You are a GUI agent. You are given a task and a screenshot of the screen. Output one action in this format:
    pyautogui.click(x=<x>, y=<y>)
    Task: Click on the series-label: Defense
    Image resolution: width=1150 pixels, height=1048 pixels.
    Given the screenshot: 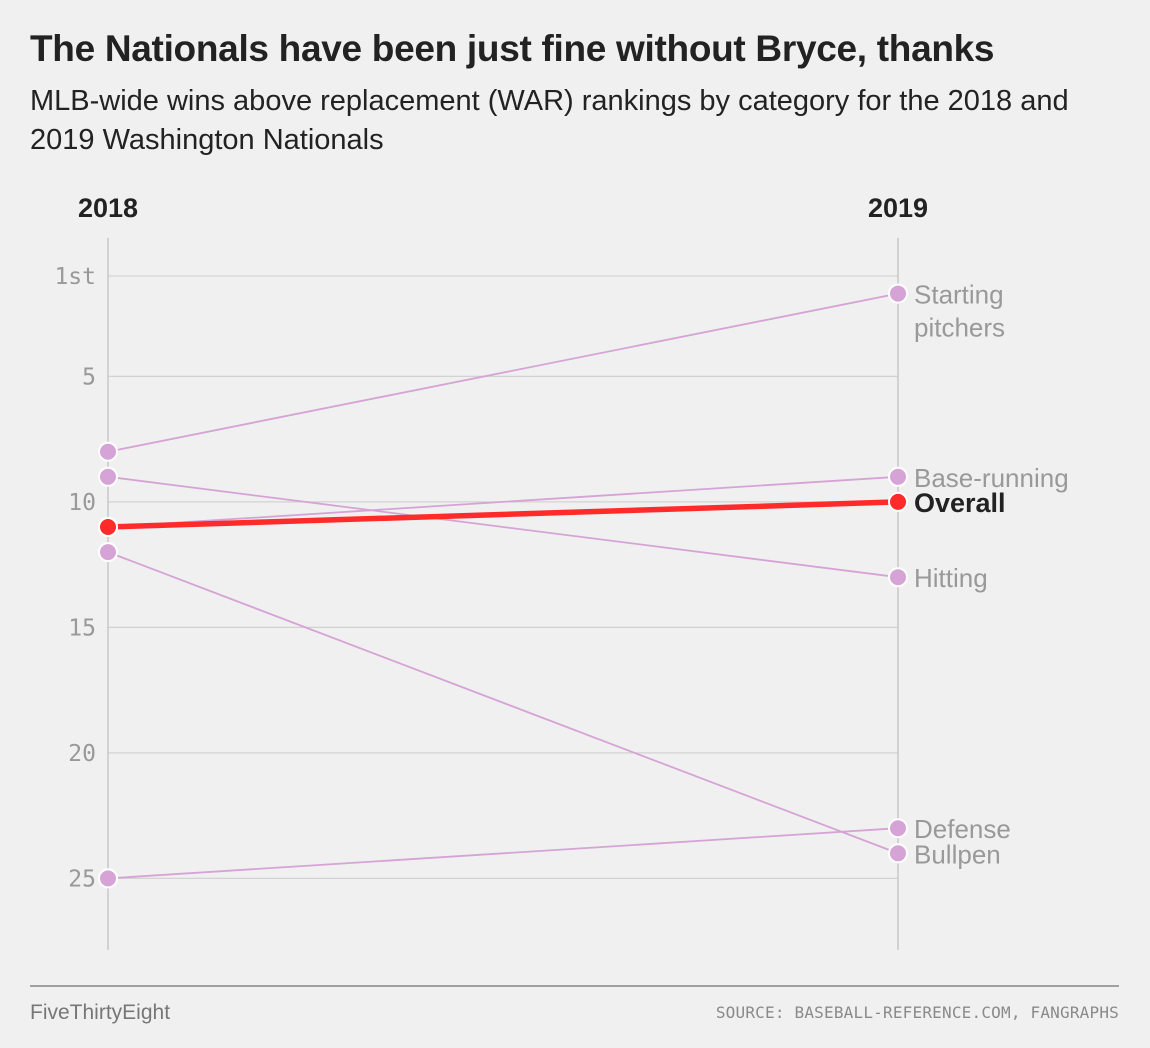 What is the action you would take?
    pyautogui.click(x=962, y=829)
    